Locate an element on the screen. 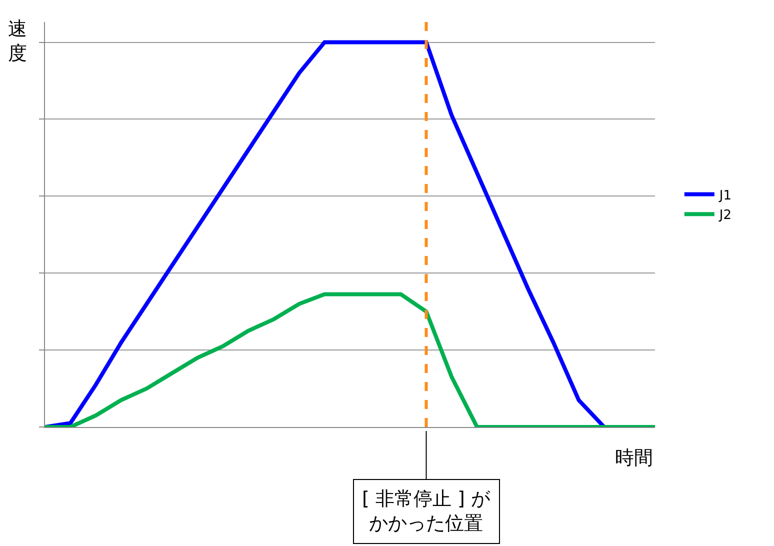 Image resolution: width=774 pixels, height=546 pixels. legend-label: J2 is located at coordinates (725, 216).